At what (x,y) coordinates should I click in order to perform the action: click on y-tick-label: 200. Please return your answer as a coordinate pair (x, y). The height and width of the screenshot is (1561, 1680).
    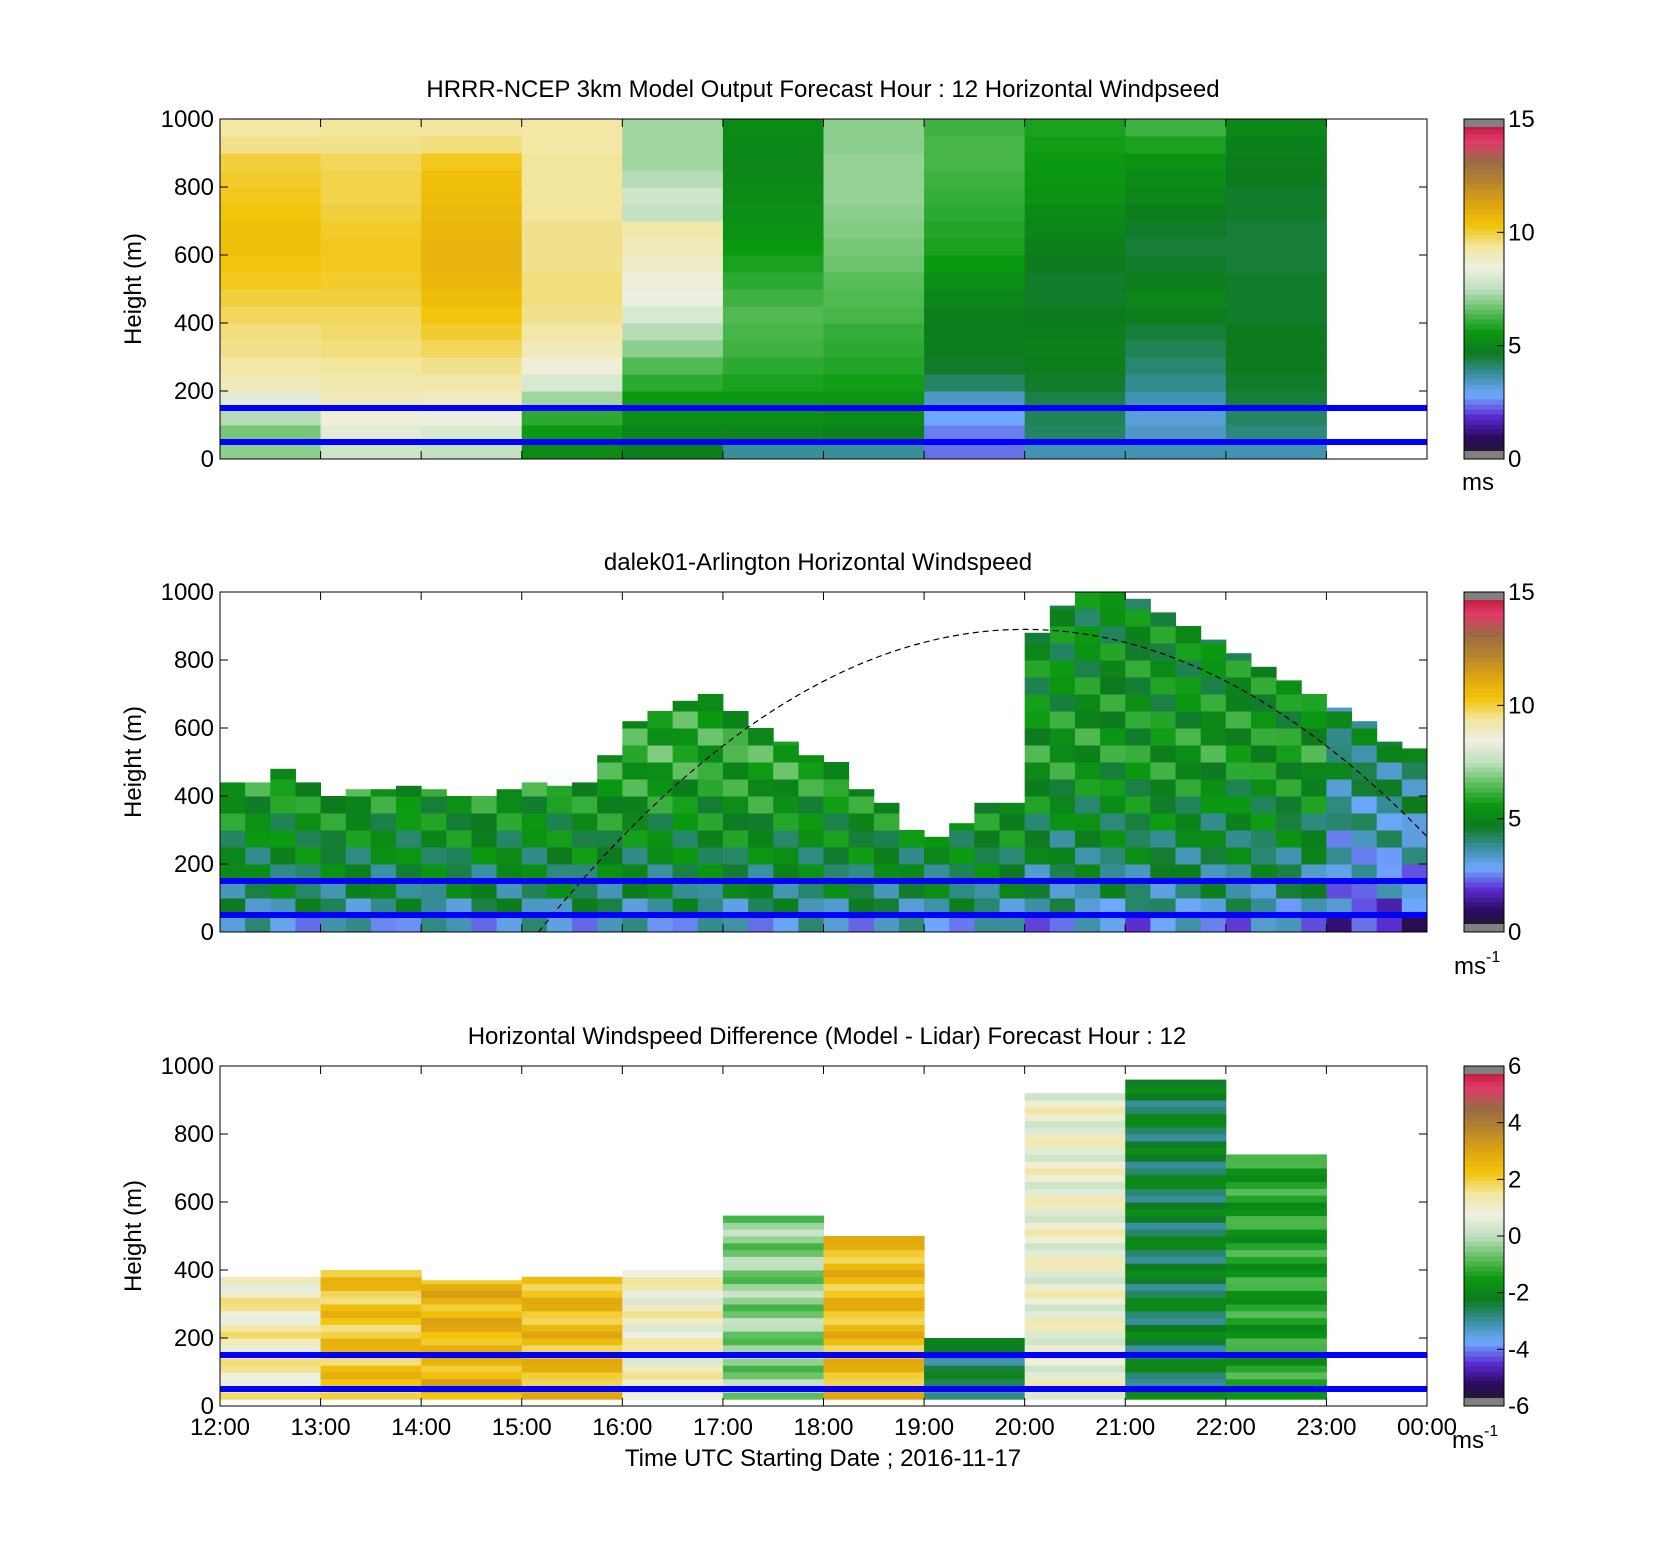
    Looking at the image, I should click on (194, 391).